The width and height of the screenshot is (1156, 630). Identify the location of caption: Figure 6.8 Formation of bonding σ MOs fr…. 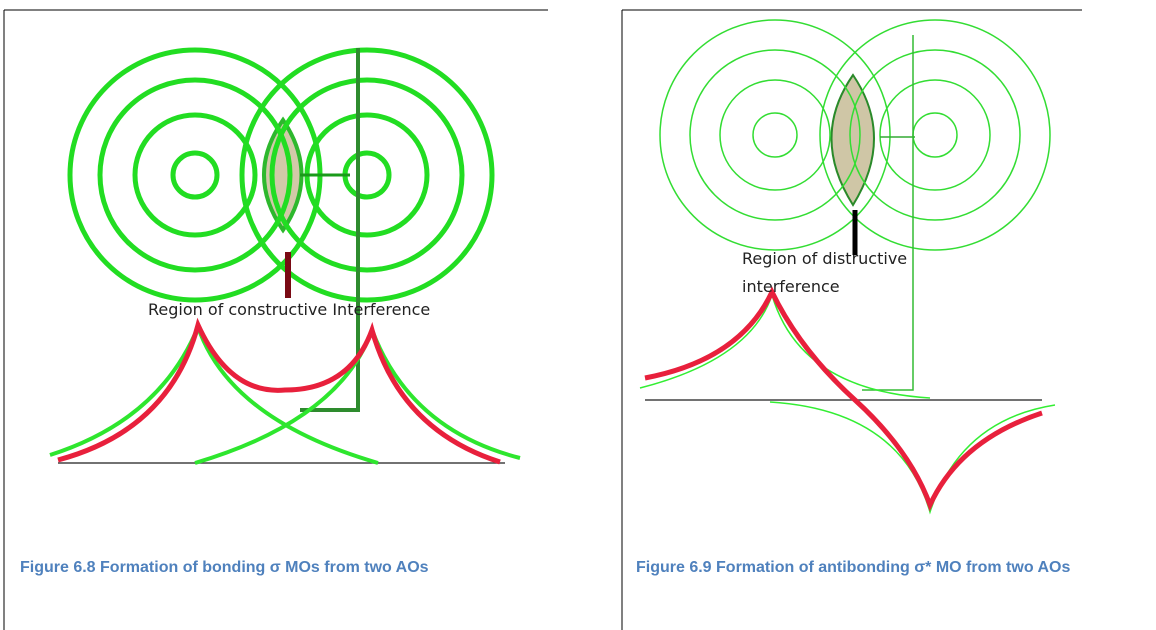
(224, 567).